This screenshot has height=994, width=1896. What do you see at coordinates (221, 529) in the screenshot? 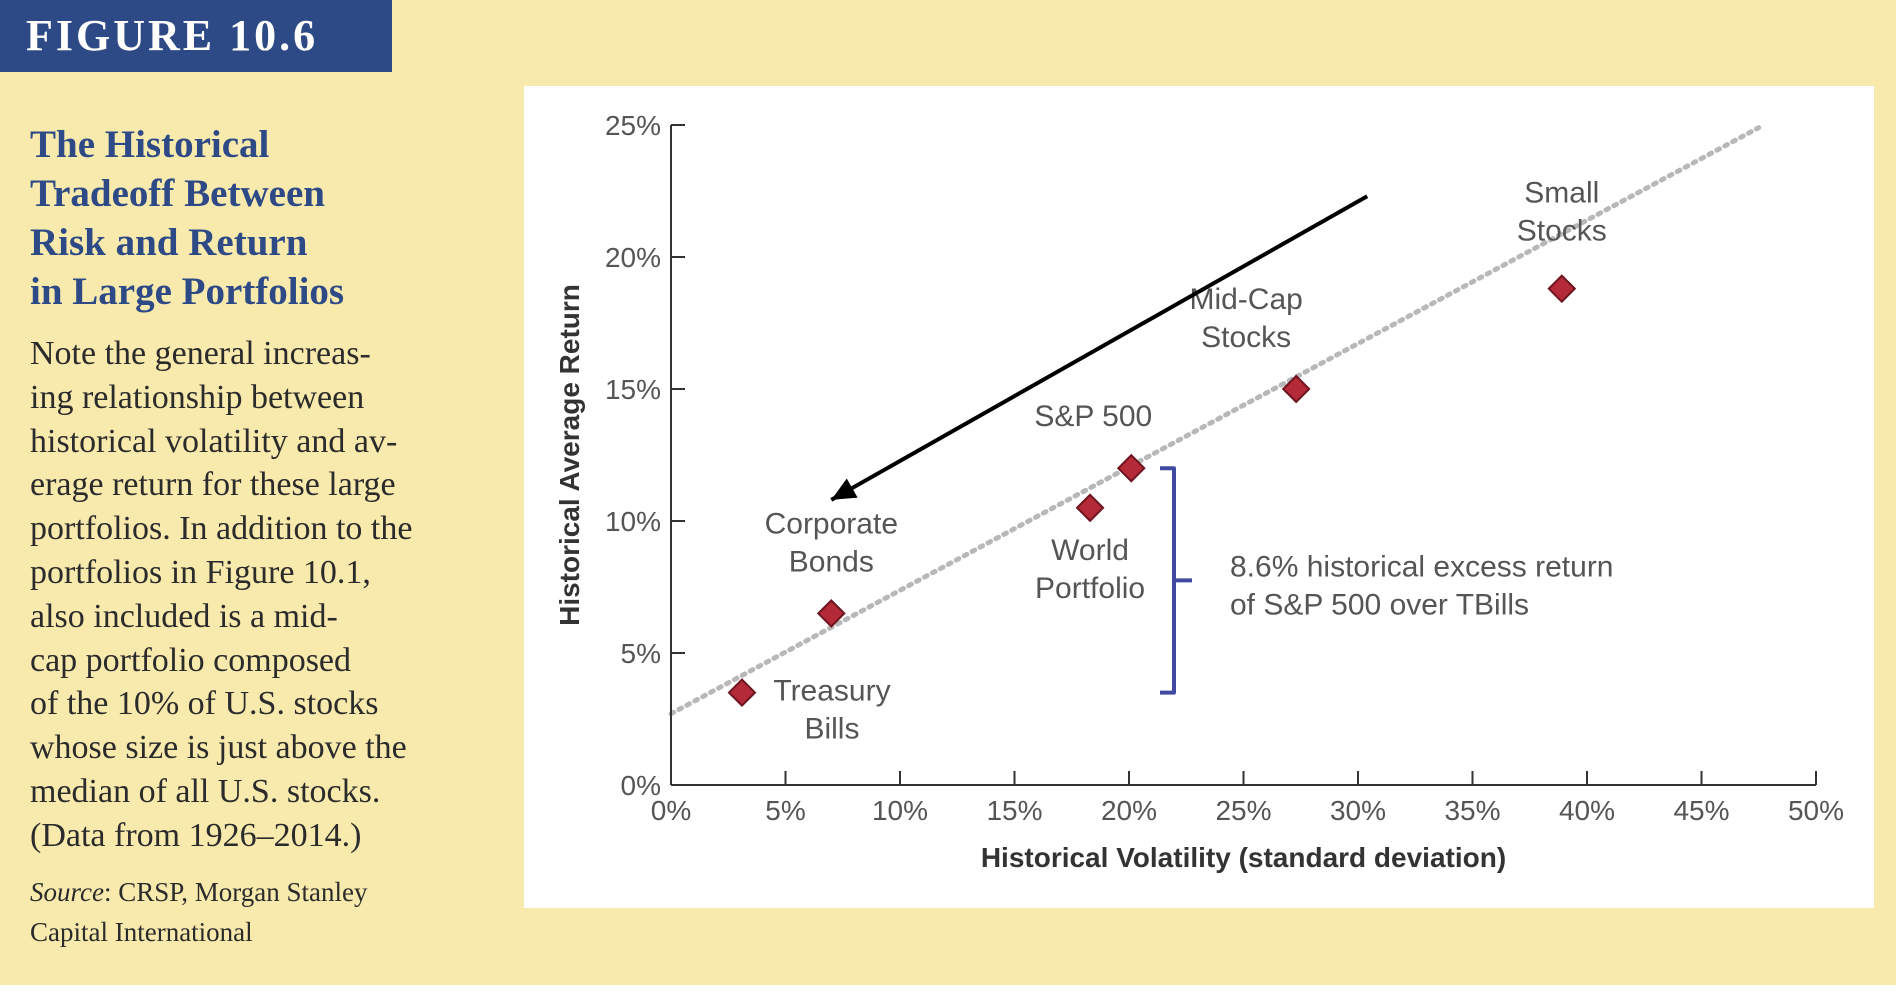
I see `caption-body-line: portfolios. In addition to the` at bounding box center [221, 529].